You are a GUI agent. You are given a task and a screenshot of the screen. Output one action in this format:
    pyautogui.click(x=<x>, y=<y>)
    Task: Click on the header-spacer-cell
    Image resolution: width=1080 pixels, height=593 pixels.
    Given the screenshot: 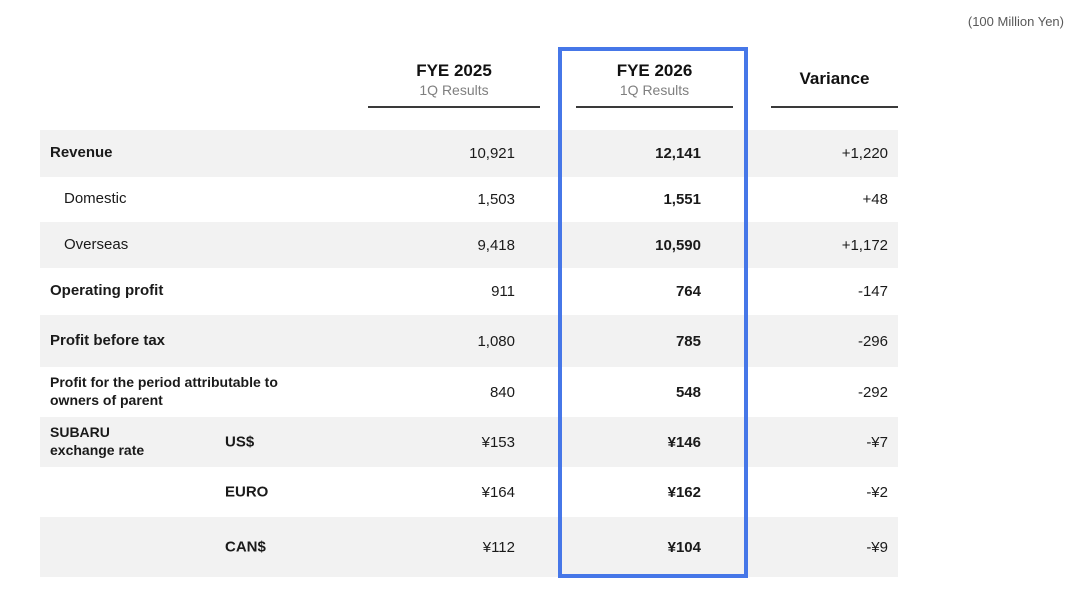 What is the action you would take?
    pyautogui.click(x=200, y=74)
    